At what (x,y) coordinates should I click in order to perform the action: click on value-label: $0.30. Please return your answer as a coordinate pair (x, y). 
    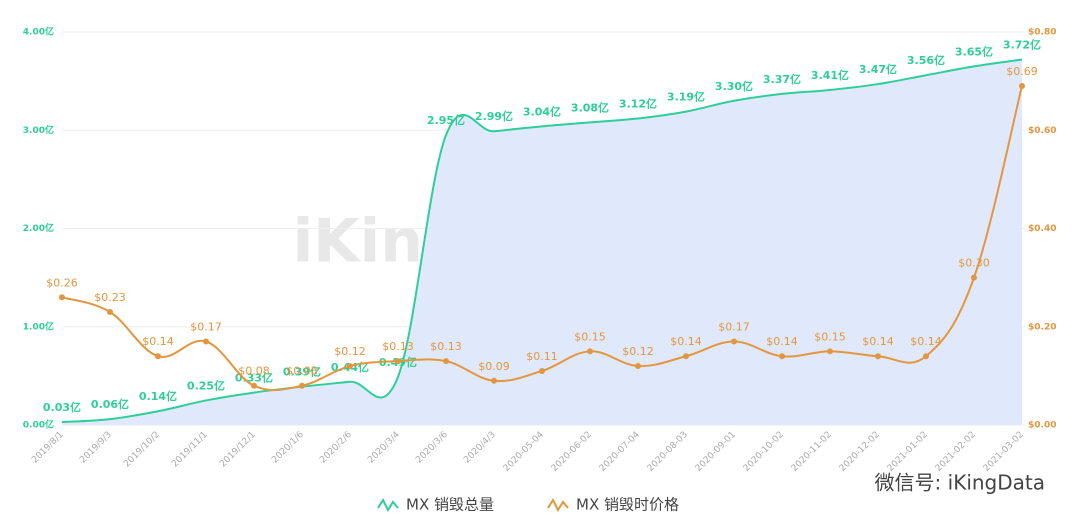
    Looking at the image, I should click on (974, 263).